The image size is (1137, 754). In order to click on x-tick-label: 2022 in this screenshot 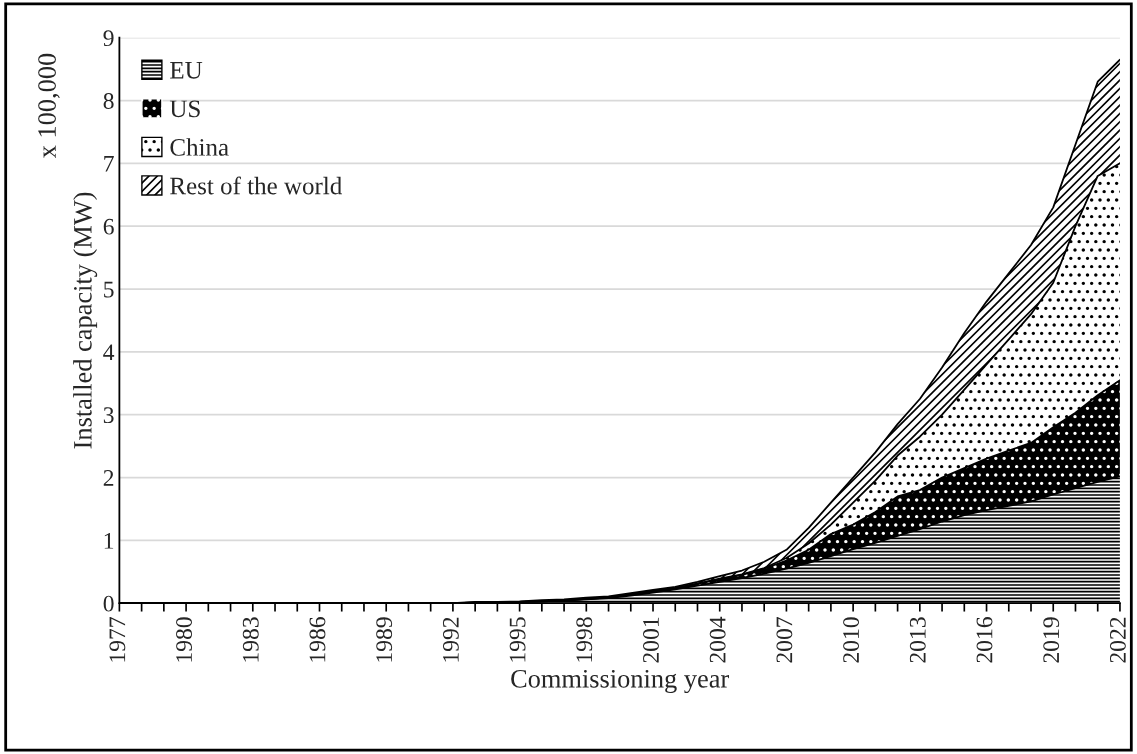, I will do `click(1117, 640)`.